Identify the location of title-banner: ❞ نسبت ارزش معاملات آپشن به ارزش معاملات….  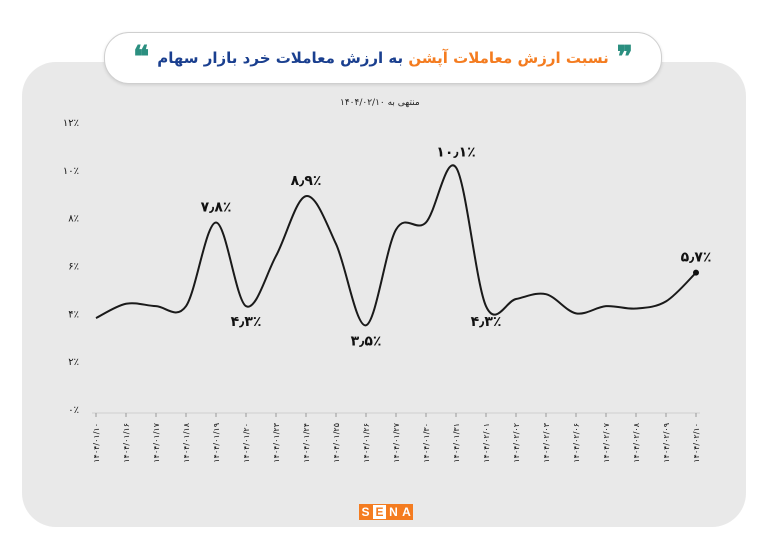
(383, 58).